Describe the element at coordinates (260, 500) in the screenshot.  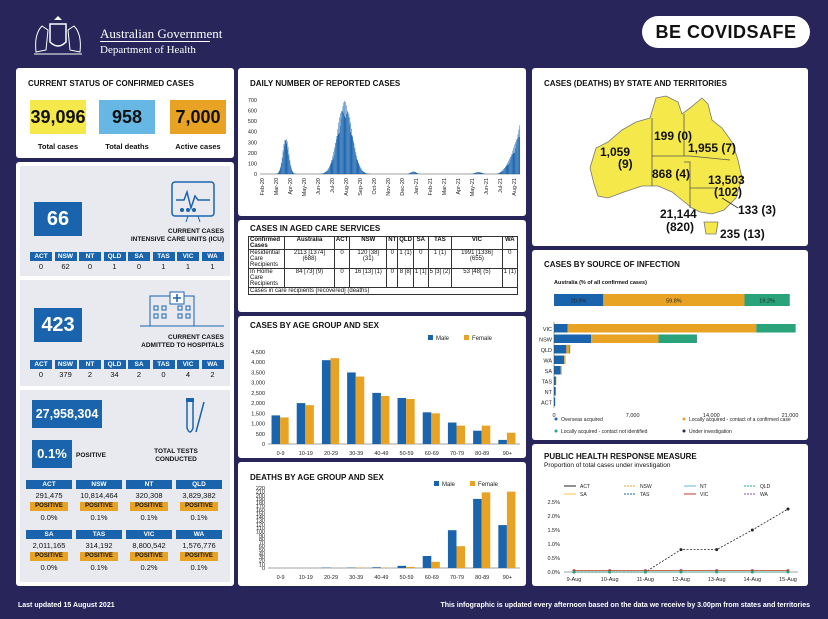
I see `y-tick: 190` at that location.